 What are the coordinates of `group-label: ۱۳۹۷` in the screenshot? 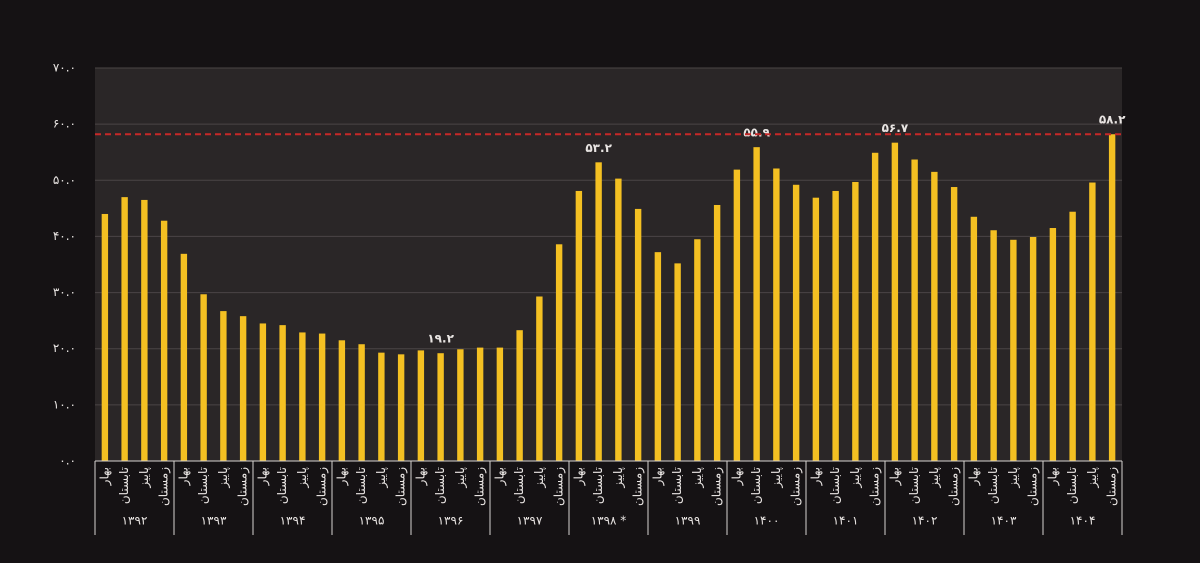 It's located at (530, 521).